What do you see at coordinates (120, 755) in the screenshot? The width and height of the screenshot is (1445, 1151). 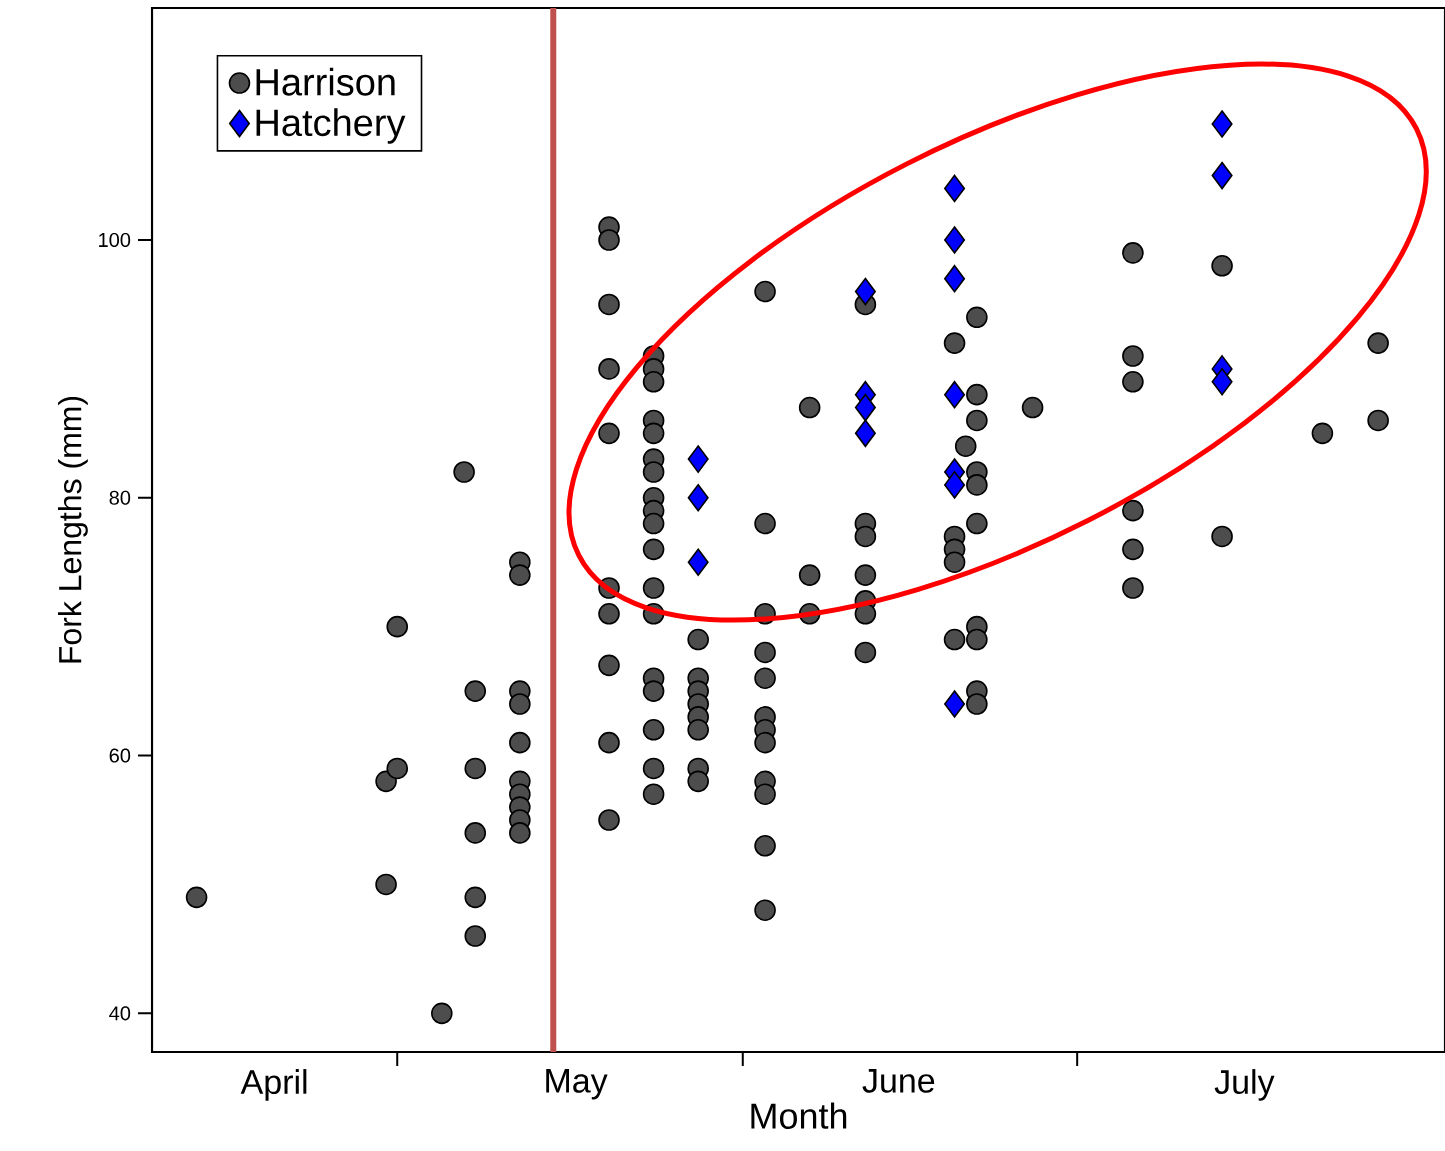 I see `y-tick-label: 60` at bounding box center [120, 755].